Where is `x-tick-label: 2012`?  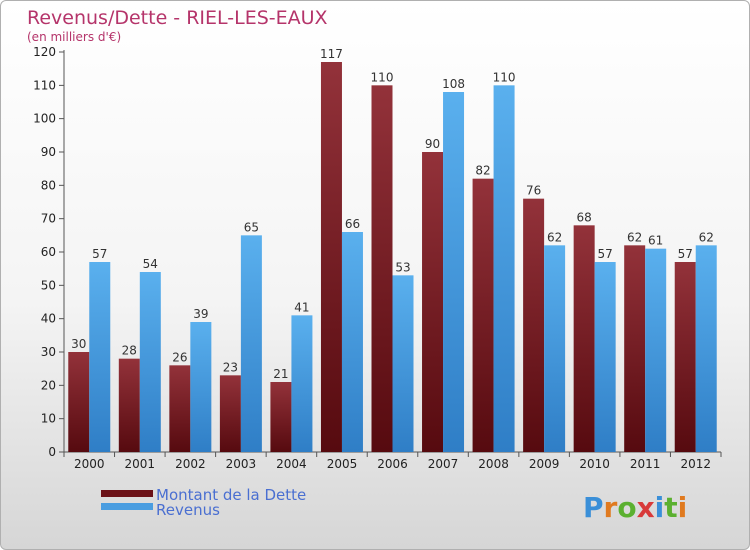
x-tick-label: 2012 is located at coordinates (695, 464).